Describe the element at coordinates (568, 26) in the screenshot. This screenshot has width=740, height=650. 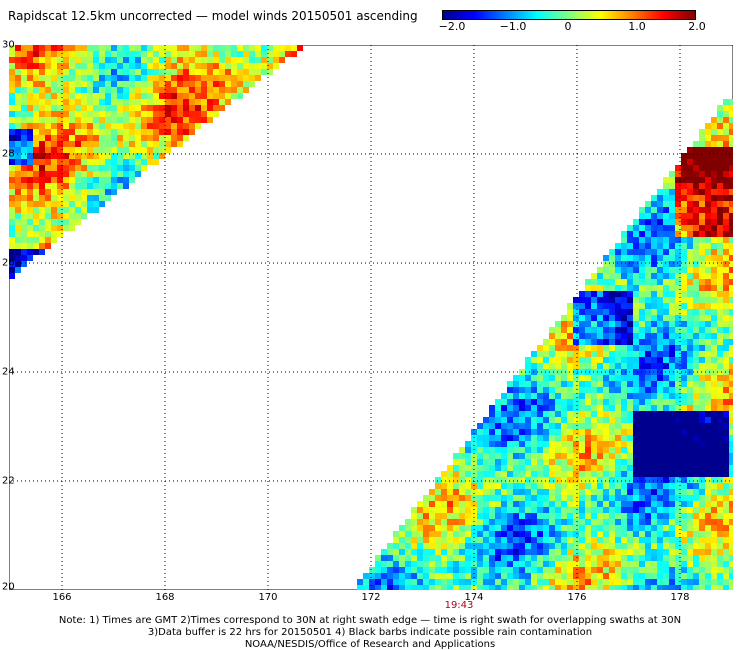
I see `colorbar-tick-label: 0` at that location.